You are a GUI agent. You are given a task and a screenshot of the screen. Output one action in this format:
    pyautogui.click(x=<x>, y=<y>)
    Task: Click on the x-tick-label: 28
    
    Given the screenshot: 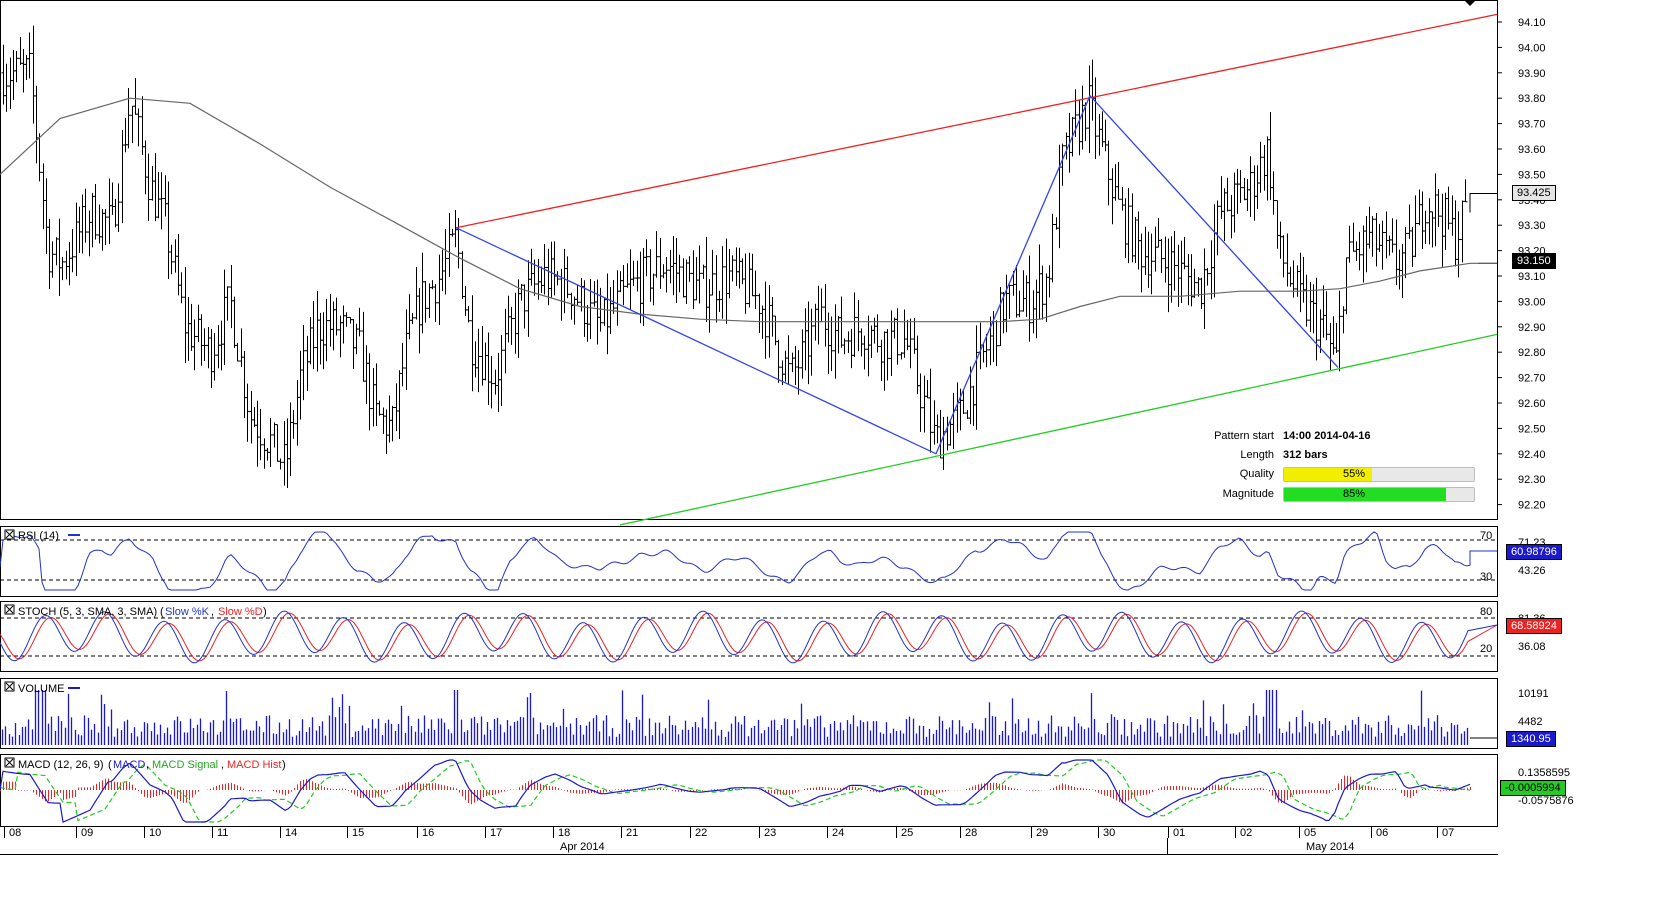 What is the action you would take?
    pyautogui.click(x=971, y=833)
    